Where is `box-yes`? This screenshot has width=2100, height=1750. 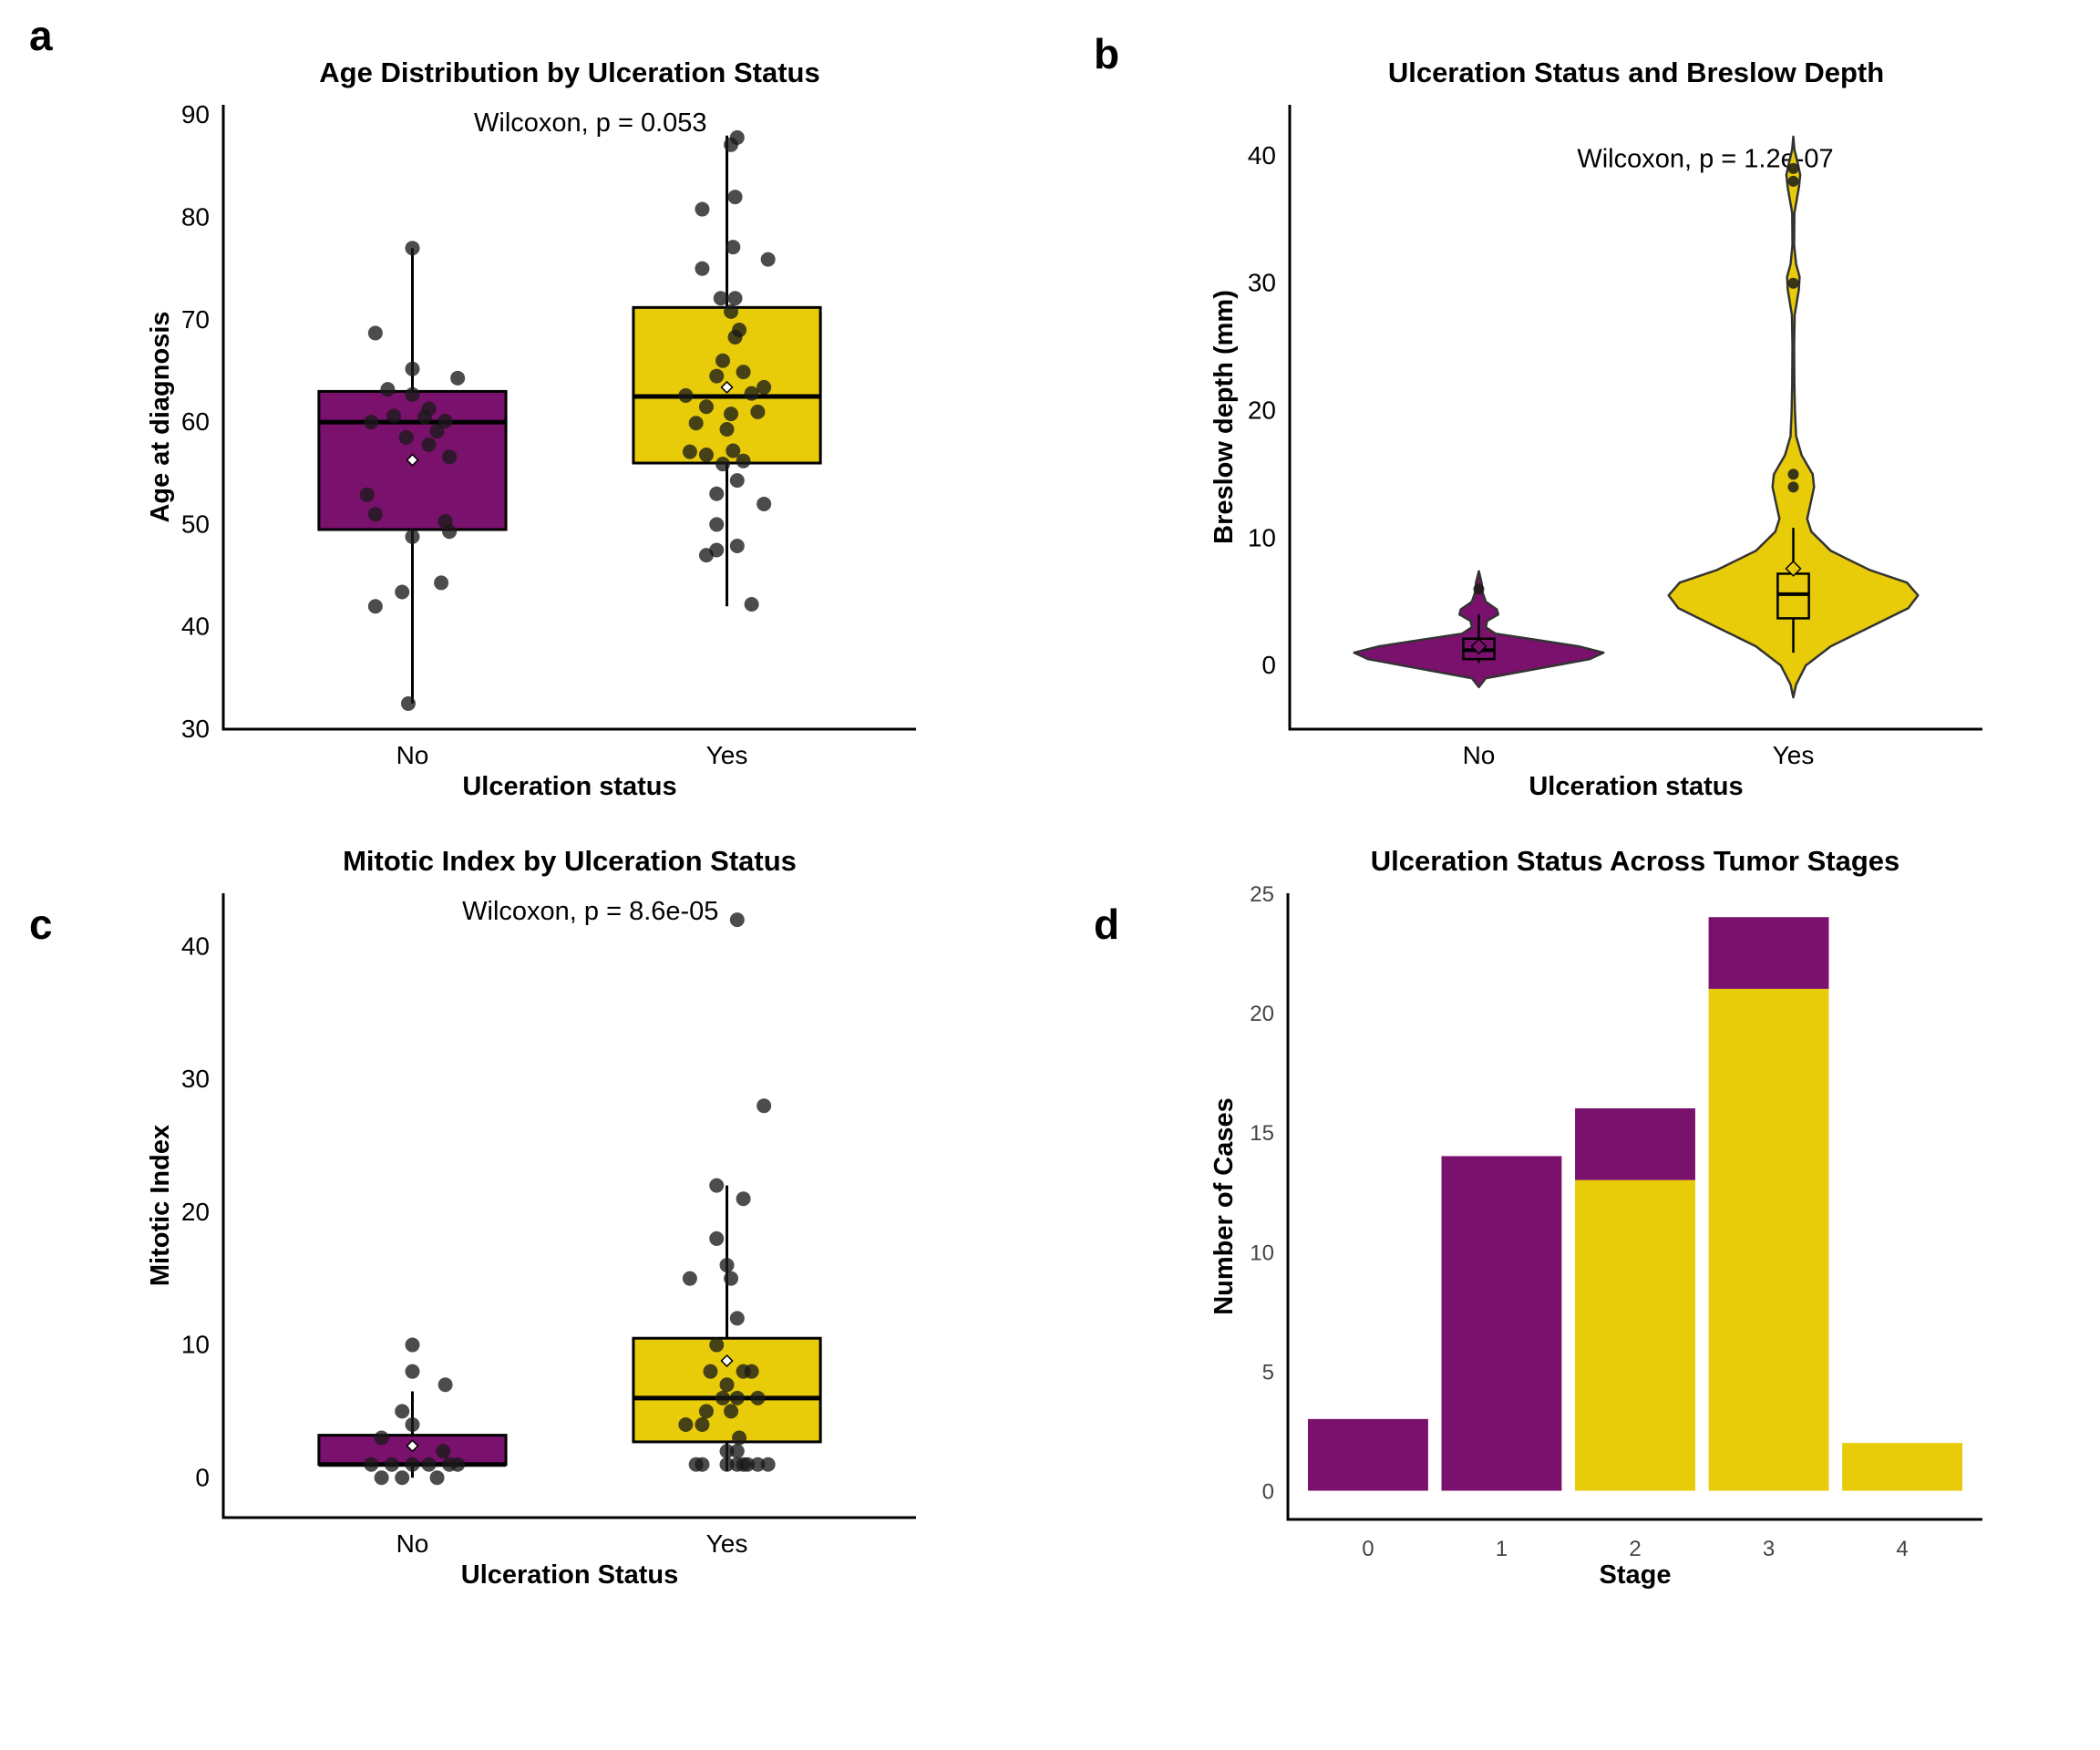
box-yes is located at coordinates (1793, 596).